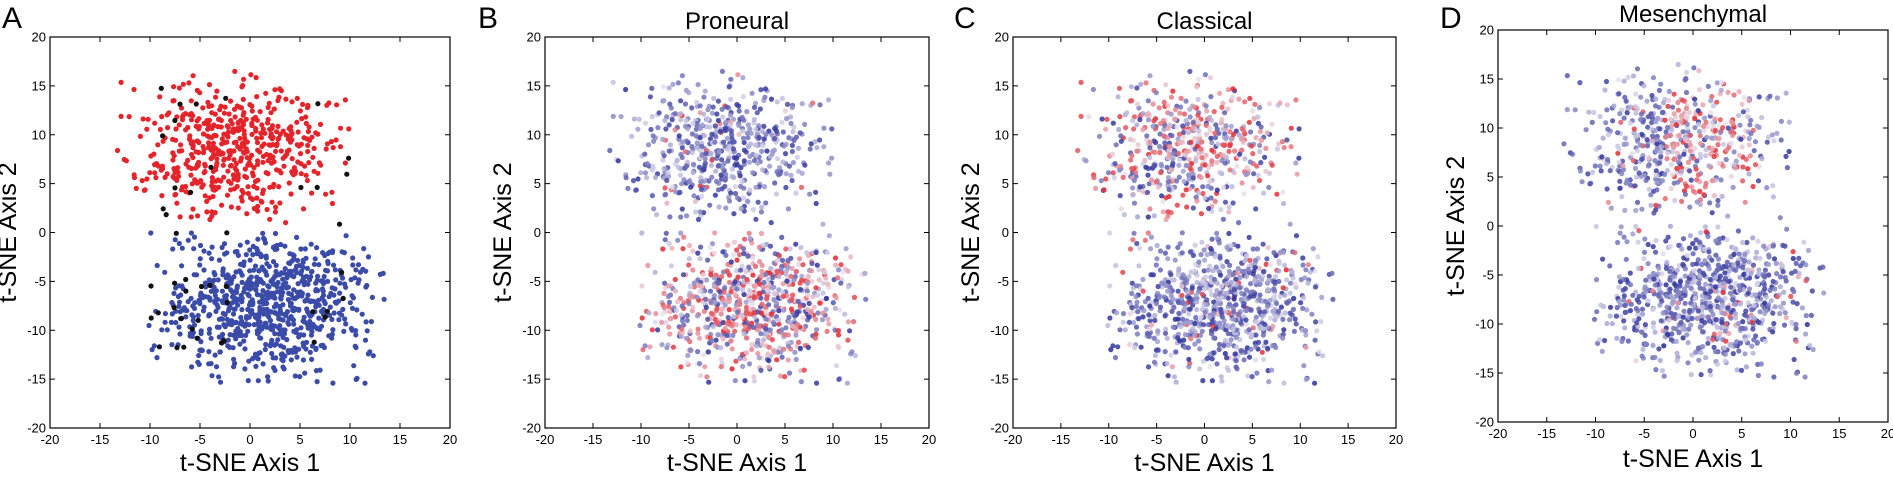  Describe the element at coordinates (350, 439) in the screenshot. I see `x-tick-label: 10` at that location.